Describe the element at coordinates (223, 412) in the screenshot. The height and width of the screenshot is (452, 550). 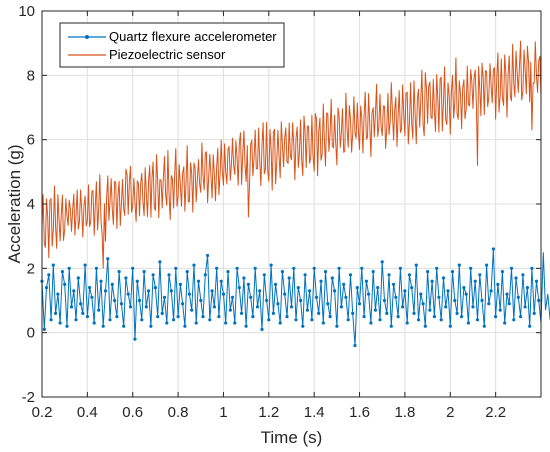
I see `x-tick-label: 1` at that location.